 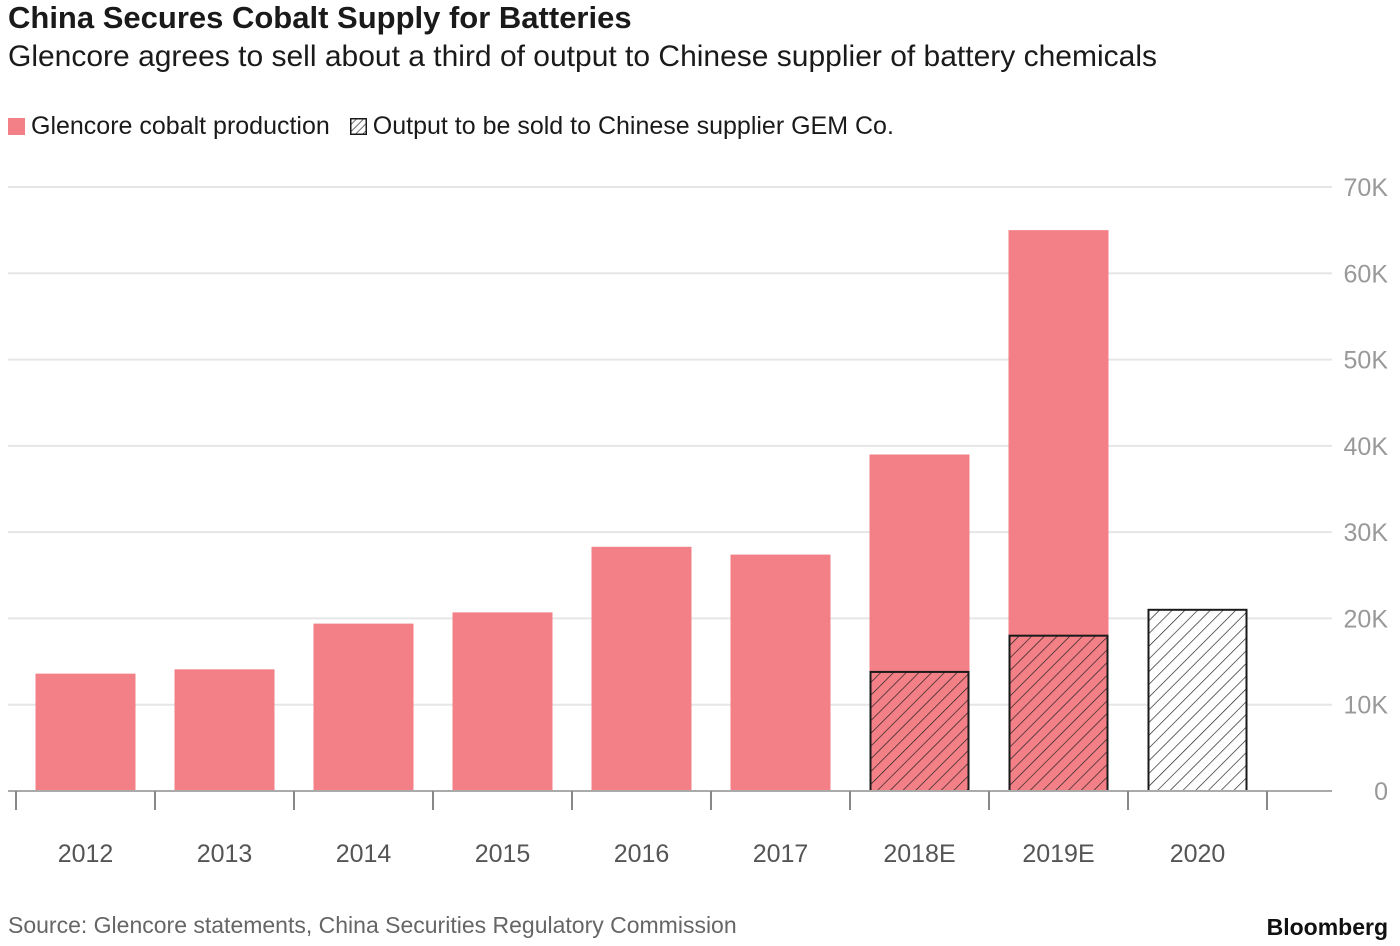 What do you see at coordinates (1366, 447) in the screenshot?
I see `y-tick-label: 40K` at bounding box center [1366, 447].